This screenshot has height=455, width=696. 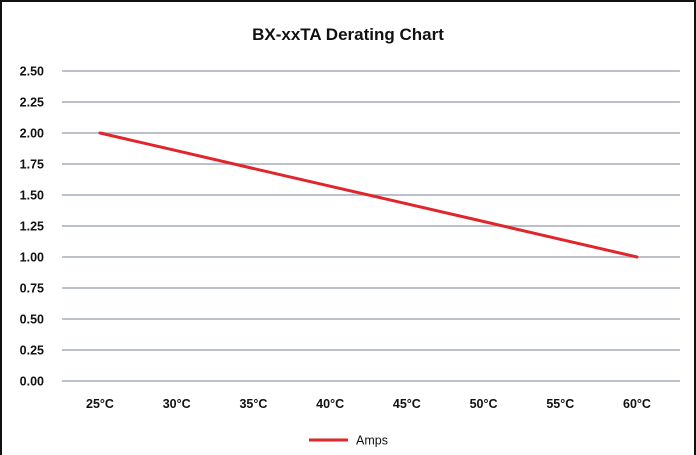 What do you see at coordinates (32, 382) in the screenshot?
I see `y-tick-label: 0.00` at bounding box center [32, 382].